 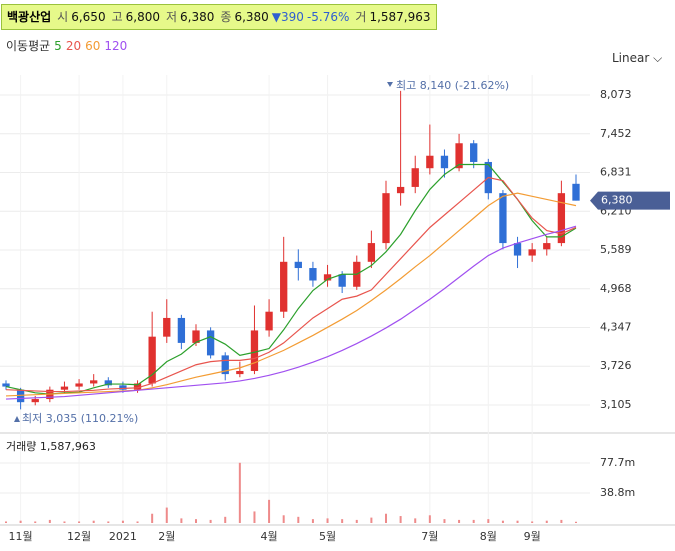 What do you see at coordinates (21, 536) in the screenshot?
I see `x-tick-label: 11월` at bounding box center [21, 536].